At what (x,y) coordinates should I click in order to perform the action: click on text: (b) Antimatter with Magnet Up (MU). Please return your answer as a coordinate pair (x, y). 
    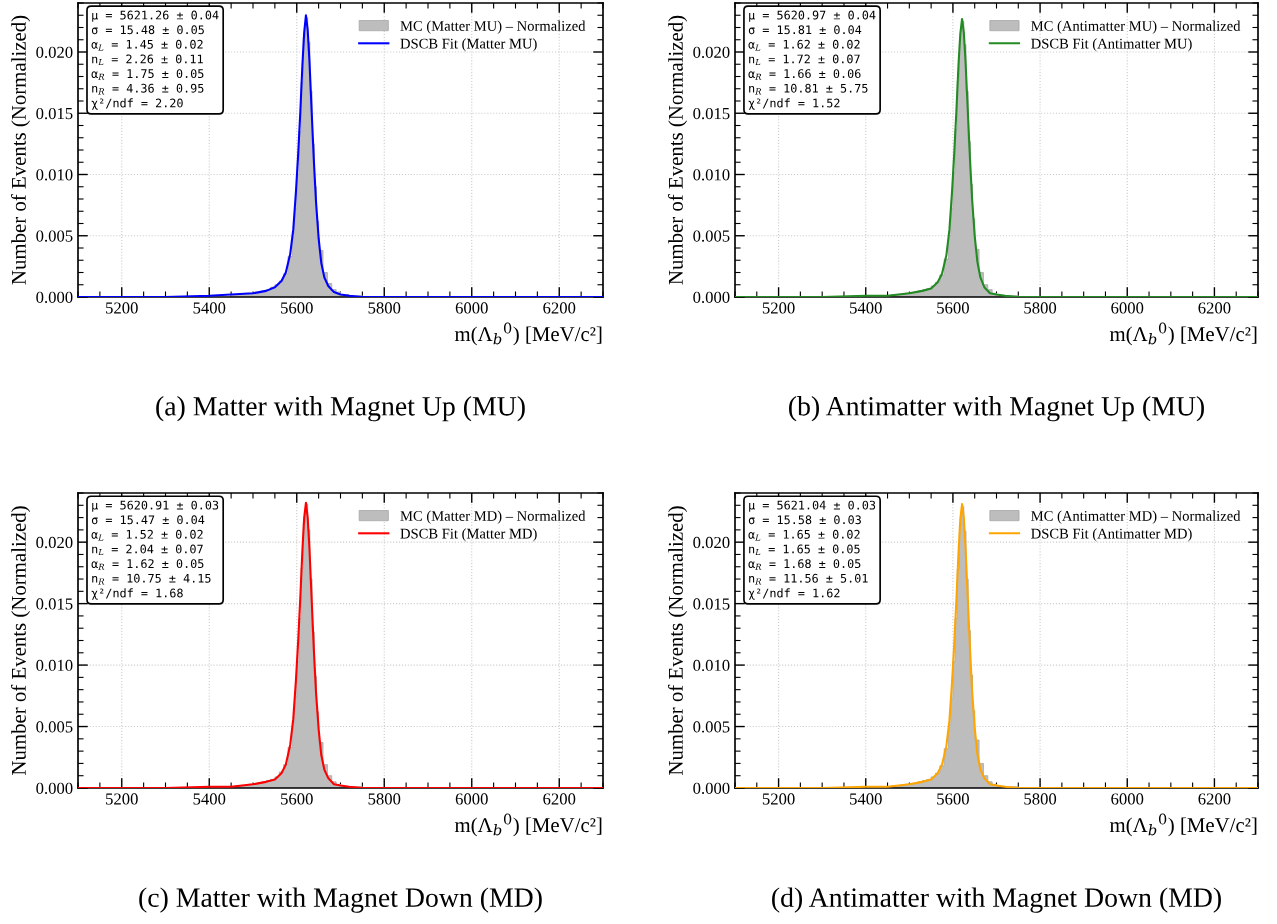
    Looking at the image, I should click on (996, 409).